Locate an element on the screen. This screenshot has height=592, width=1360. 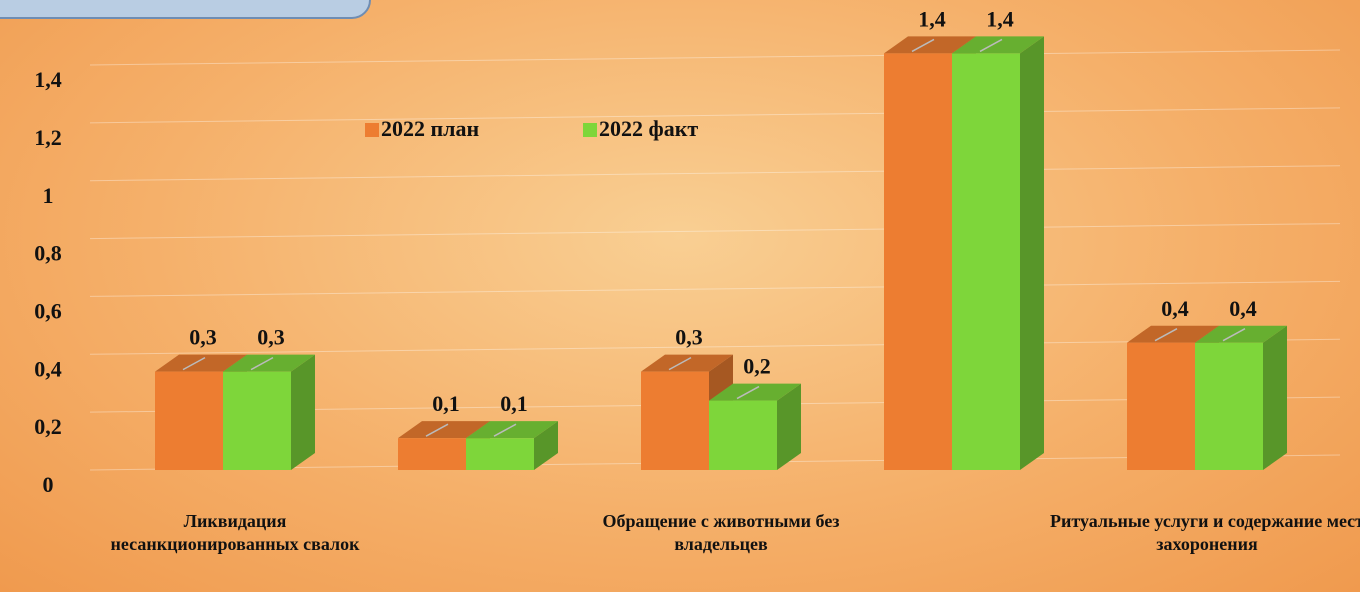
y-tick-label: 0 is located at coordinates (48, 484).